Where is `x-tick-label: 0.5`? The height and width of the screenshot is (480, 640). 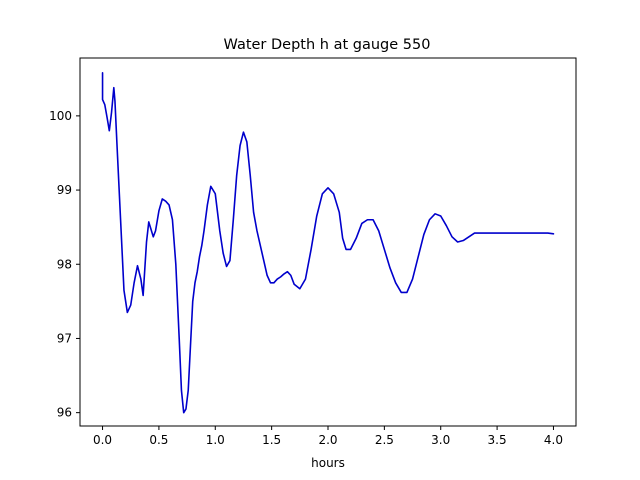
x-tick-label: 0.5 is located at coordinates (158, 440).